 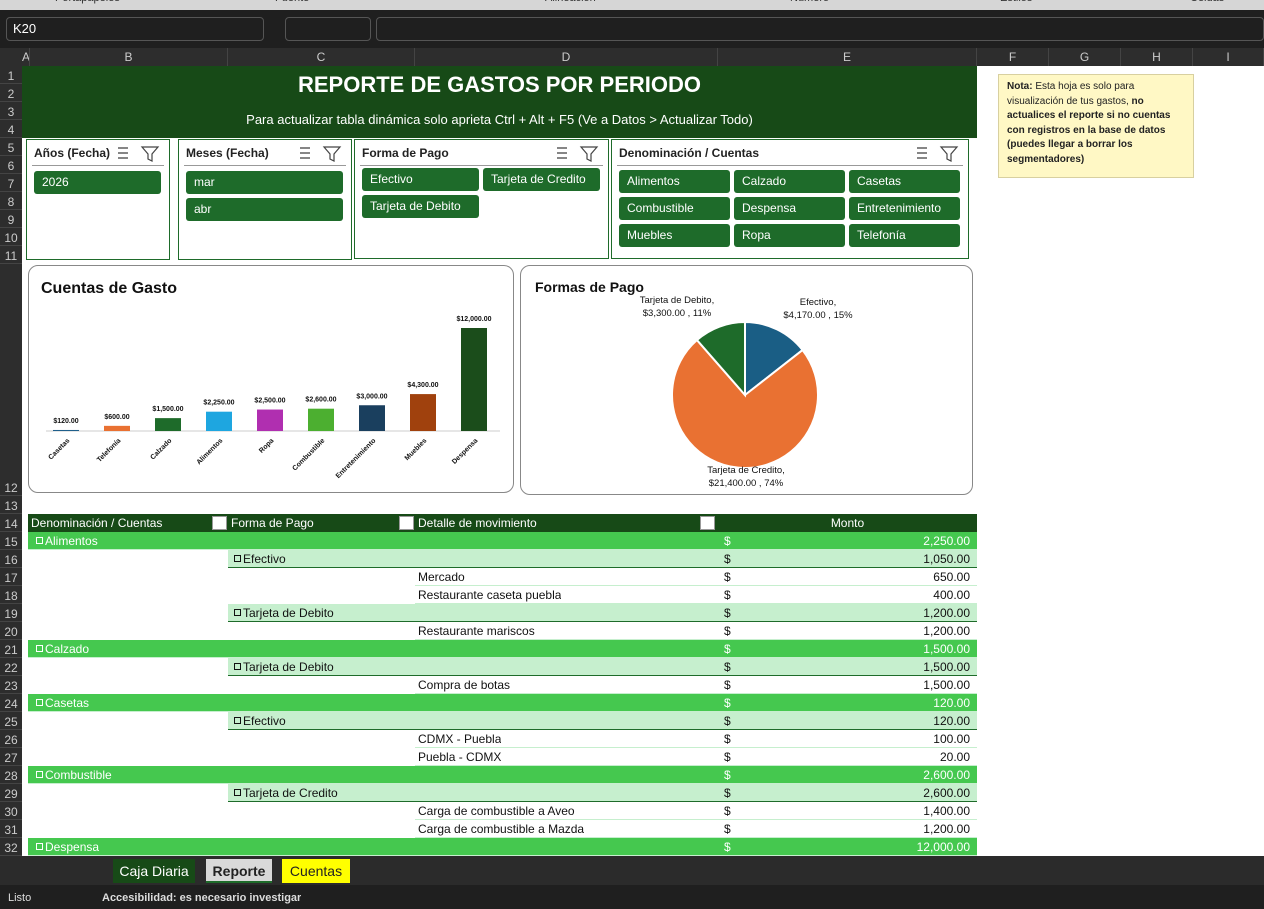 What do you see at coordinates (789, 208) in the screenshot?
I see `slicer-button: Despensa` at bounding box center [789, 208].